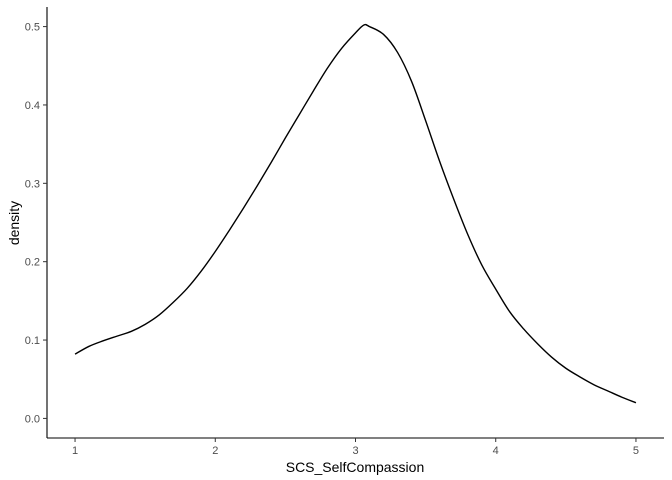 The height and width of the screenshot is (480, 672). I want to click on x-axis-title: SCS_SelfCompassion, so click(355, 467).